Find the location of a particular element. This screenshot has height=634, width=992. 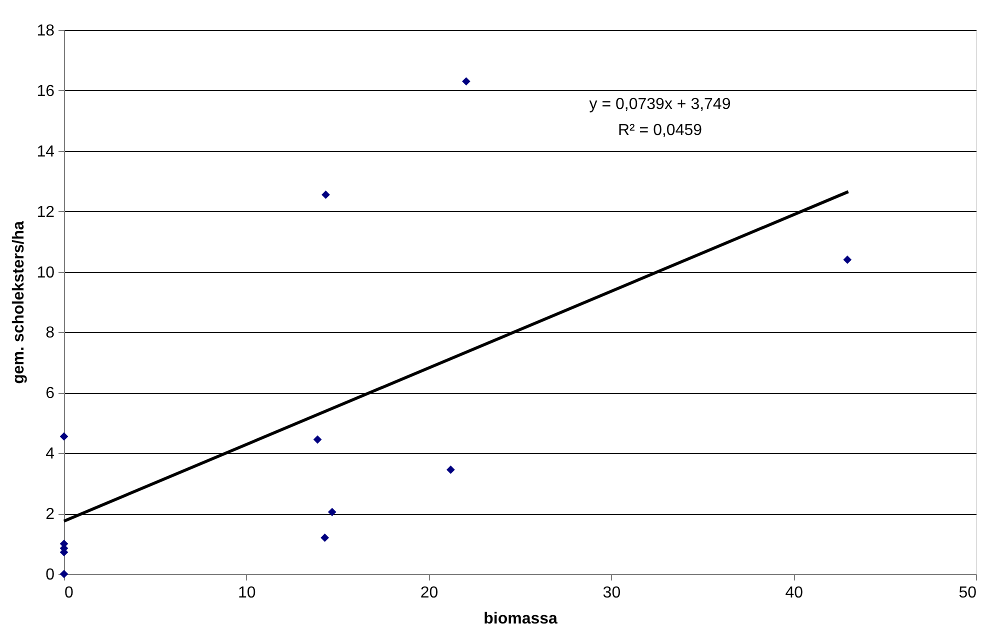

x-tick-label: 50 is located at coordinates (967, 593).